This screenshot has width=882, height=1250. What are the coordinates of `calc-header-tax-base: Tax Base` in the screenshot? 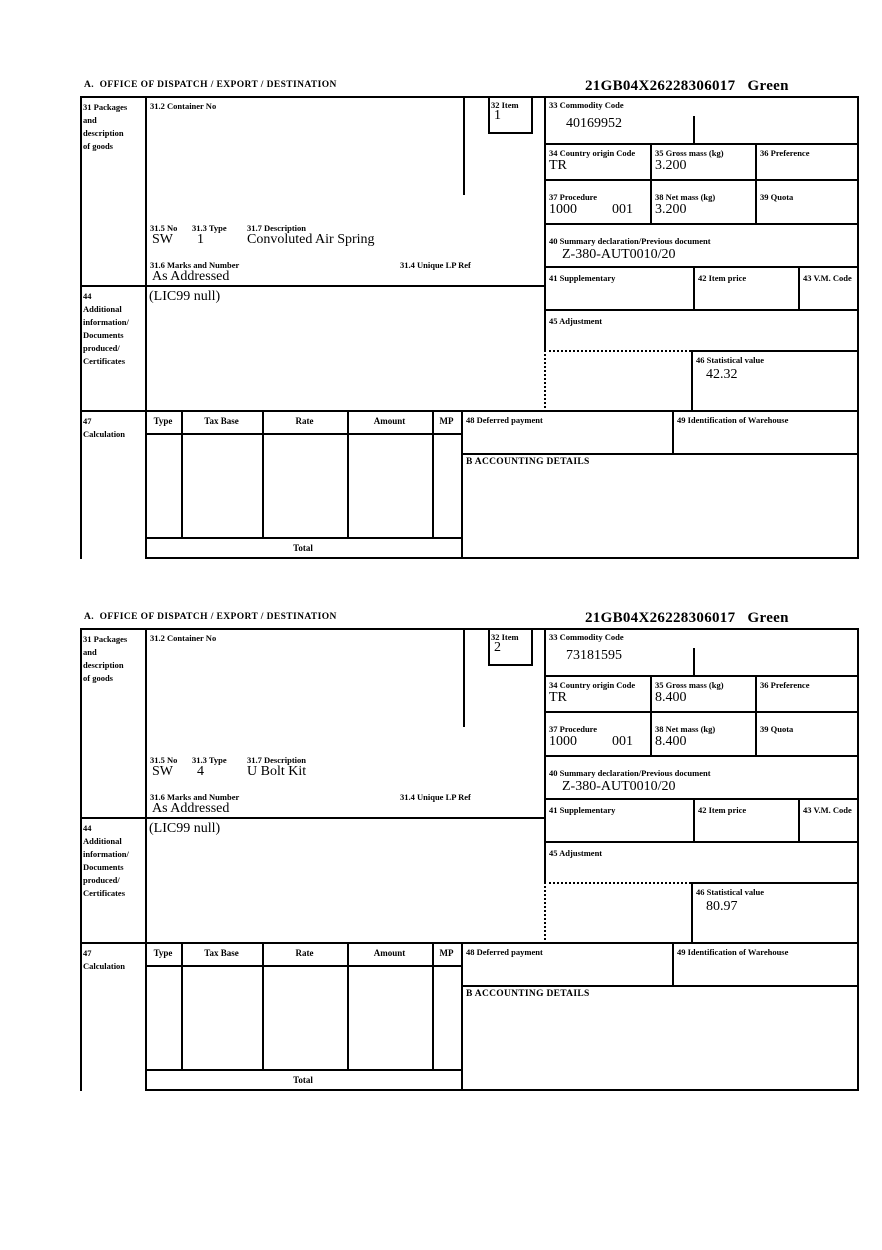 It's located at (221, 421).